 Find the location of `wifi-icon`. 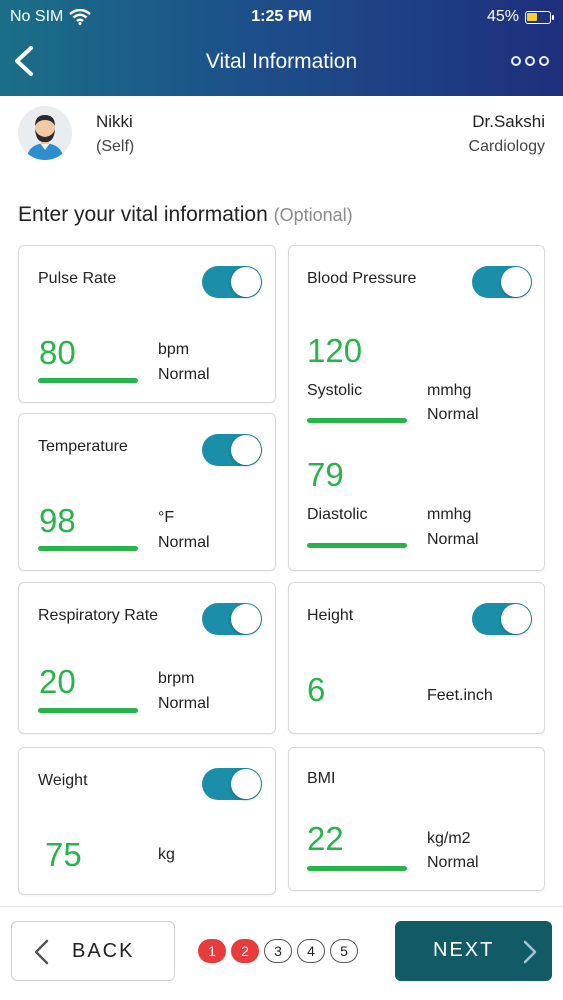

wifi-icon is located at coordinates (80, 17).